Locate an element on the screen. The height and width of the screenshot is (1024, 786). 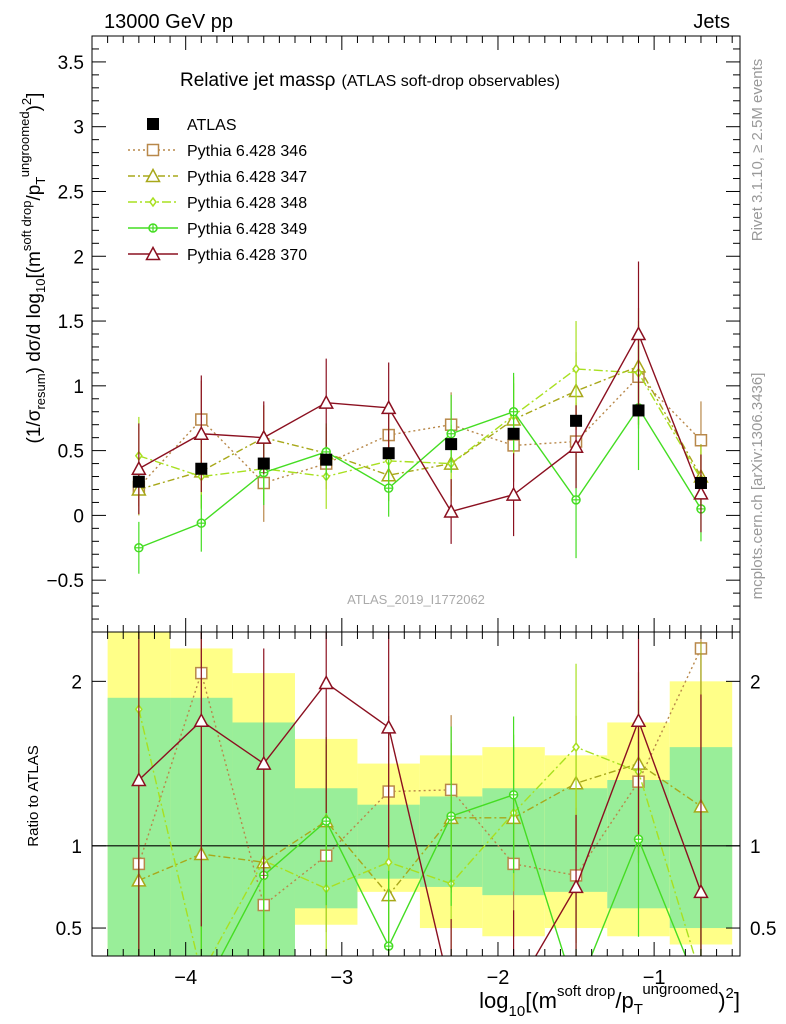
ratio-y-tick-label-right: 1 is located at coordinates (755, 847).